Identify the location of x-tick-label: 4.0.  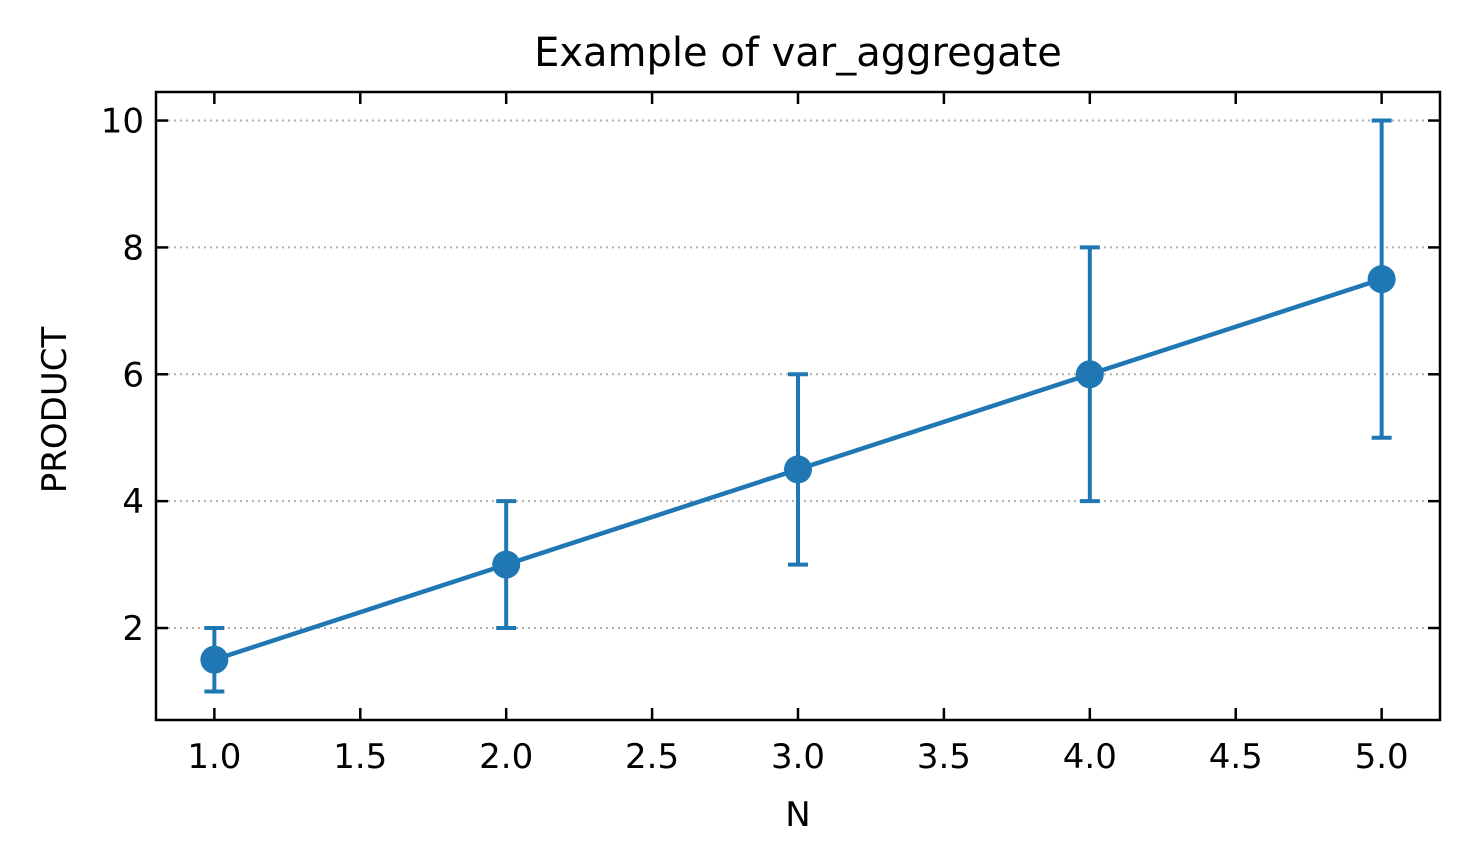
(1090, 757).